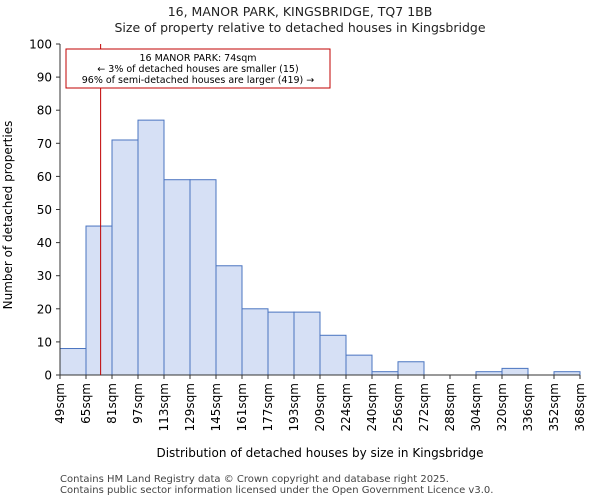 This screenshot has height=500, width=600. I want to click on bar-81sqm, so click(125, 257).